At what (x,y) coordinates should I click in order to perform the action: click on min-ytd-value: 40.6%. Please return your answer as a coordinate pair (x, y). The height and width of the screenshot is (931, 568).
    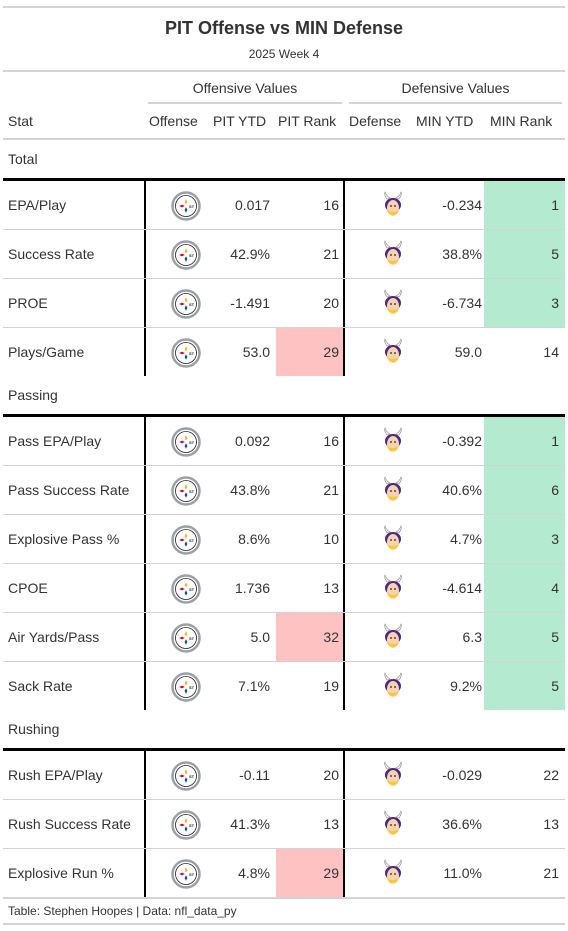
    Looking at the image, I should click on (462, 490).